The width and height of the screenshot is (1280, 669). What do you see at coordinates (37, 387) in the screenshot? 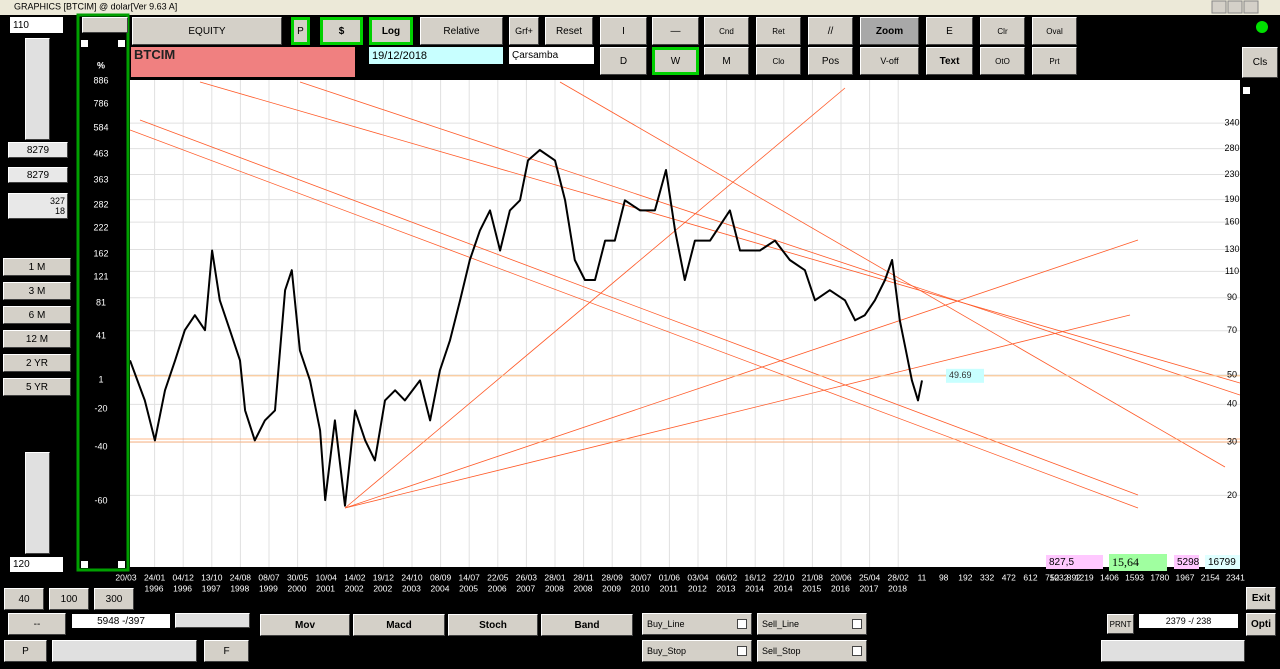
I see `period-button: 5 YR` at bounding box center [37, 387].